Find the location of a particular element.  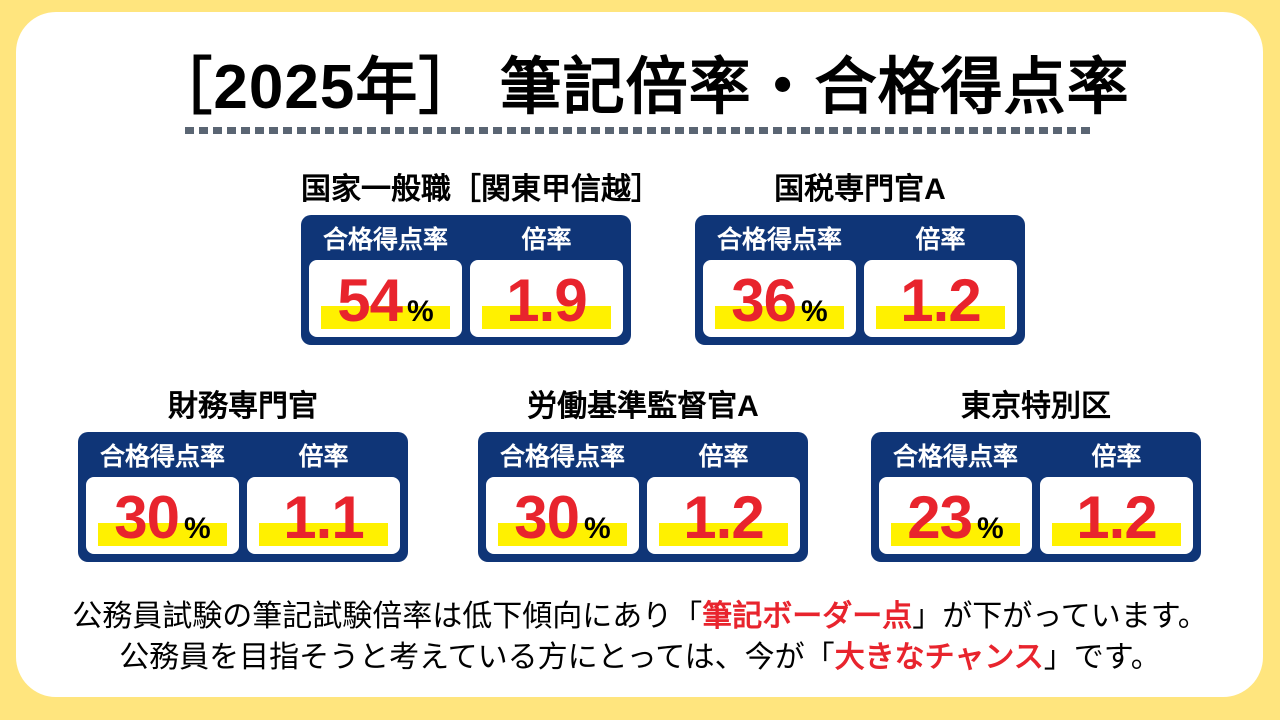

score-rate-value: 54% is located at coordinates (385, 300).